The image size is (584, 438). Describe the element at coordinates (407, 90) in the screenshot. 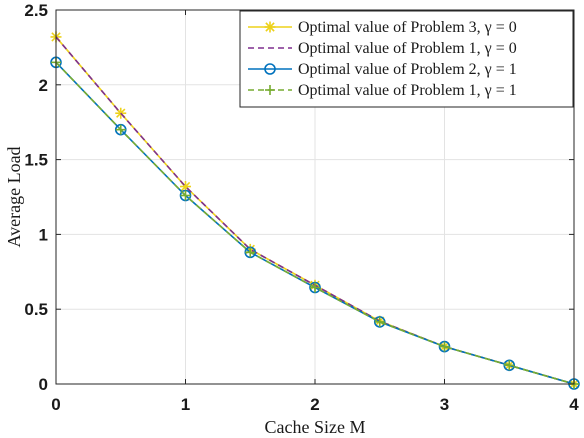

I see `legend-label: Optimal value of Problem 1, γ = 1` at that location.